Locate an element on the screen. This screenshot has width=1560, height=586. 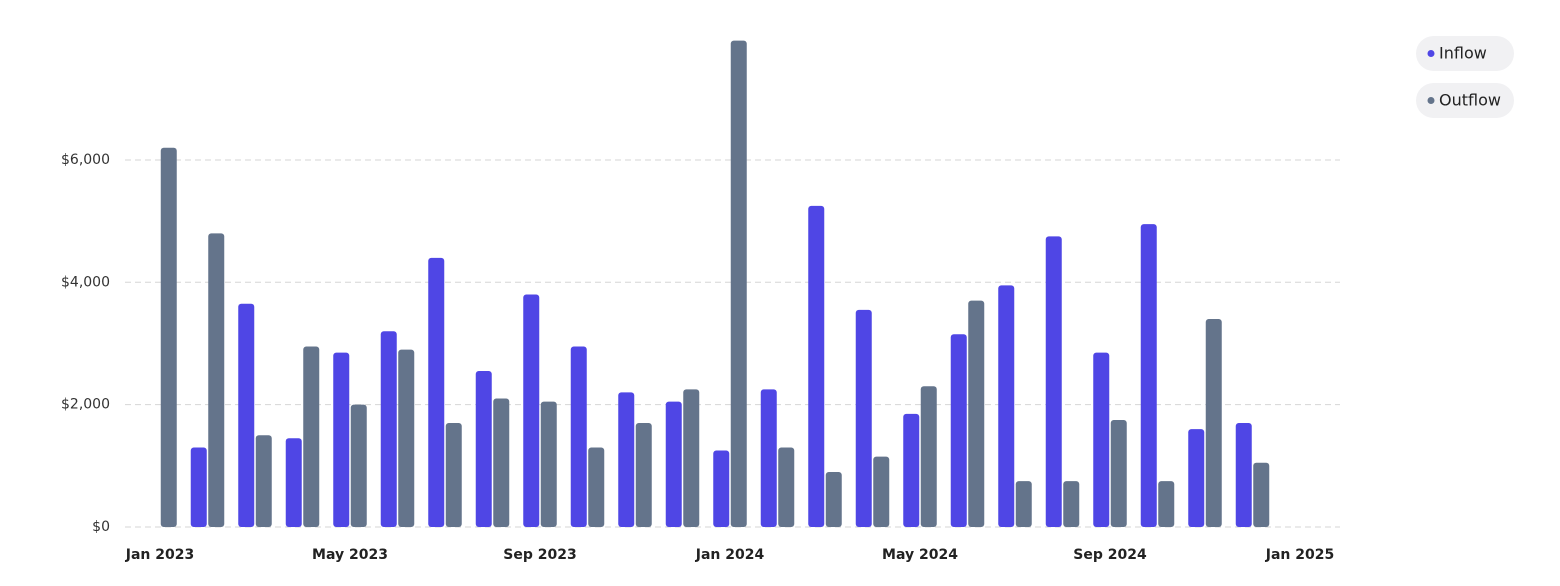
x-tick-label: May 2024 is located at coordinates (920, 555).